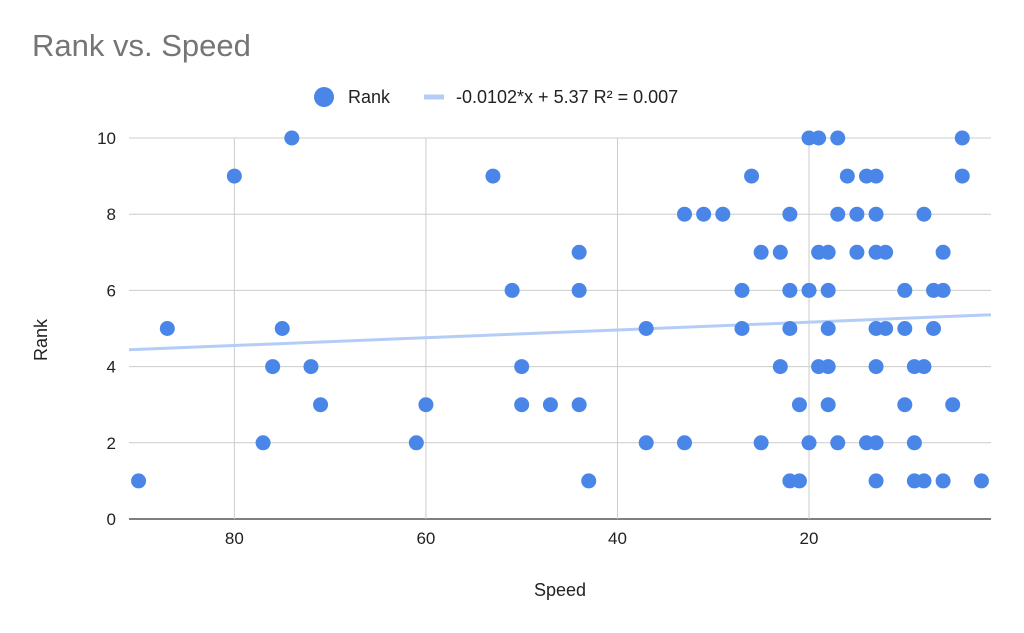 The width and height of the screenshot is (1024, 633). What do you see at coordinates (111, 443) in the screenshot?
I see `y-tick-label: 2` at bounding box center [111, 443].